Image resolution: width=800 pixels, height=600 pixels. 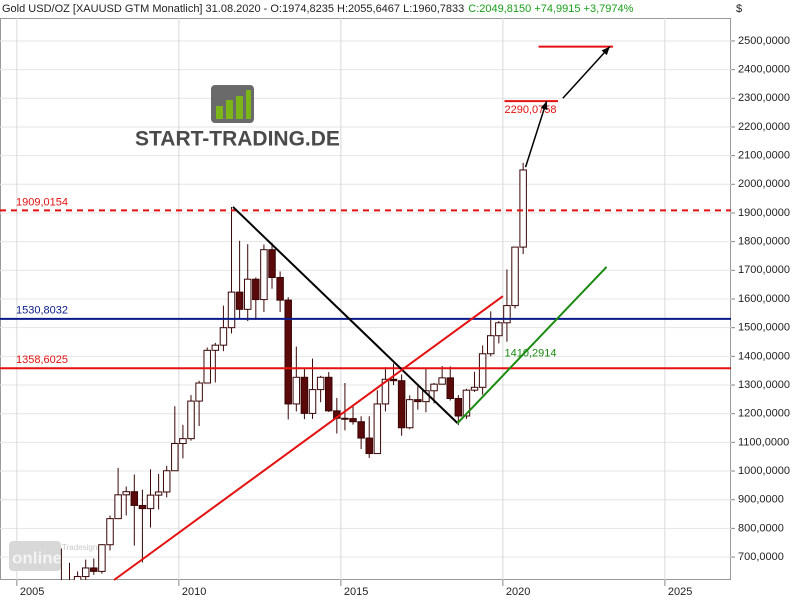 I want to click on level-label: 1358,6025, so click(x=42, y=360).